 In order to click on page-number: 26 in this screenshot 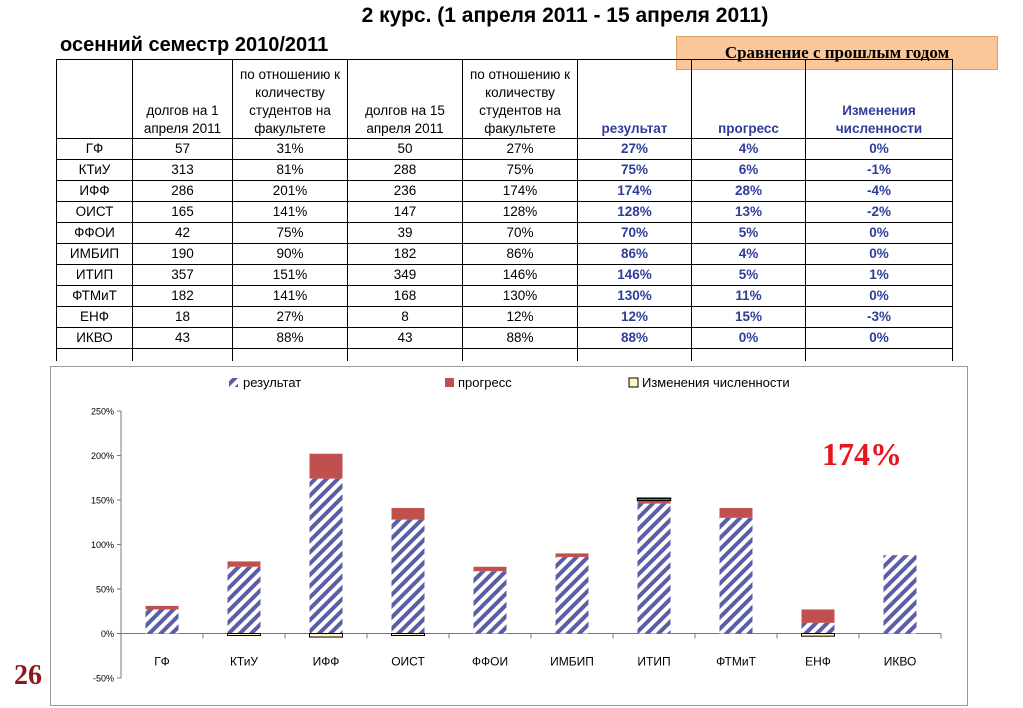, I will do `click(28, 675)`.